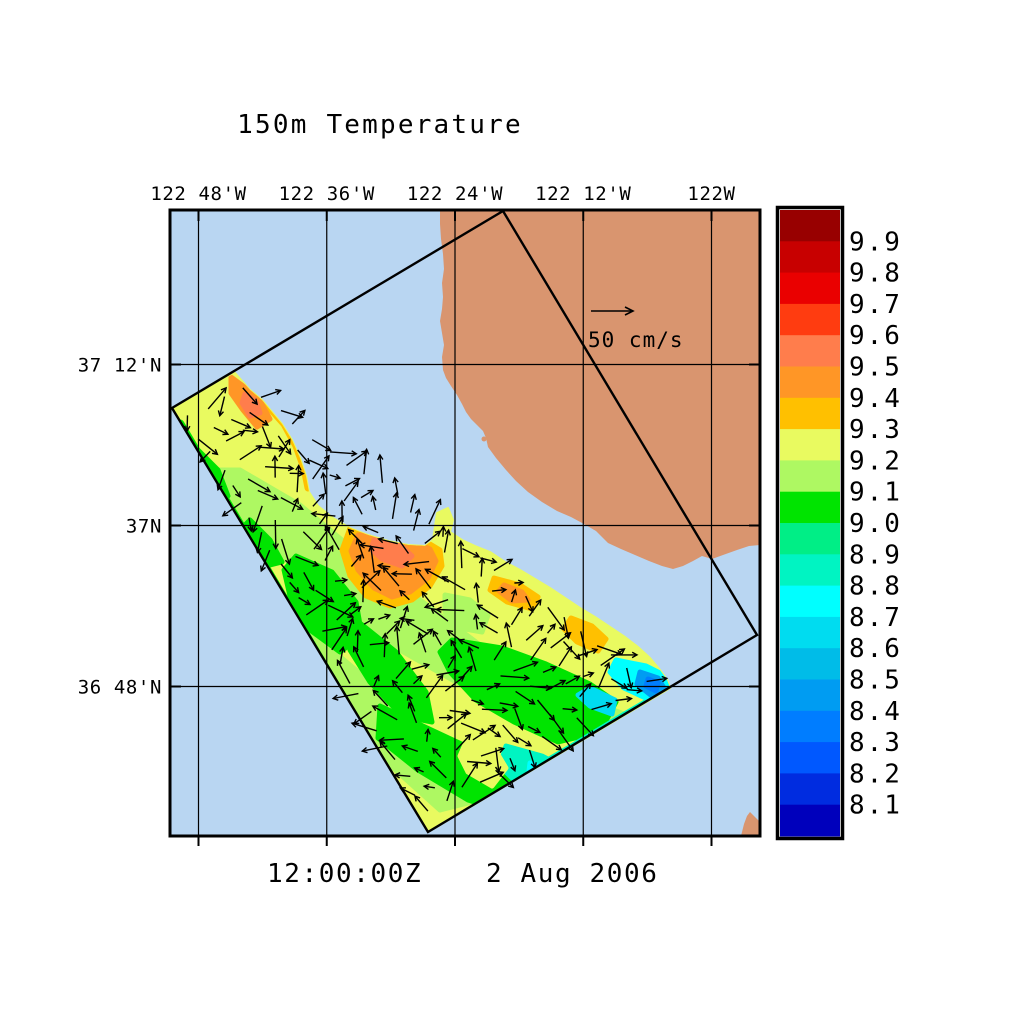 This screenshot has height=1024, width=1024. What do you see at coordinates (875, 555) in the screenshot?
I see `colorbar-tick-label: 8.9` at bounding box center [875, 555].